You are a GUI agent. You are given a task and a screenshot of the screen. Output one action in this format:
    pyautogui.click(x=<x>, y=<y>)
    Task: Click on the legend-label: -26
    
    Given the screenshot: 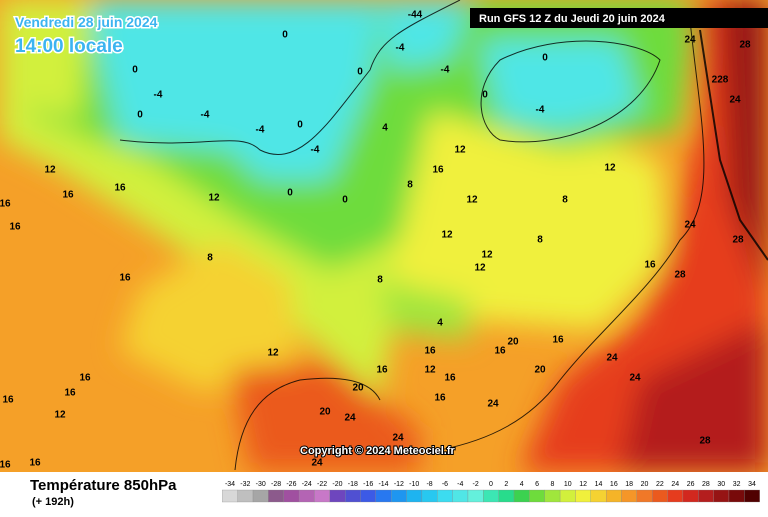 What is the action you would take?
    pyautogui.click(x=291, y=484)
    